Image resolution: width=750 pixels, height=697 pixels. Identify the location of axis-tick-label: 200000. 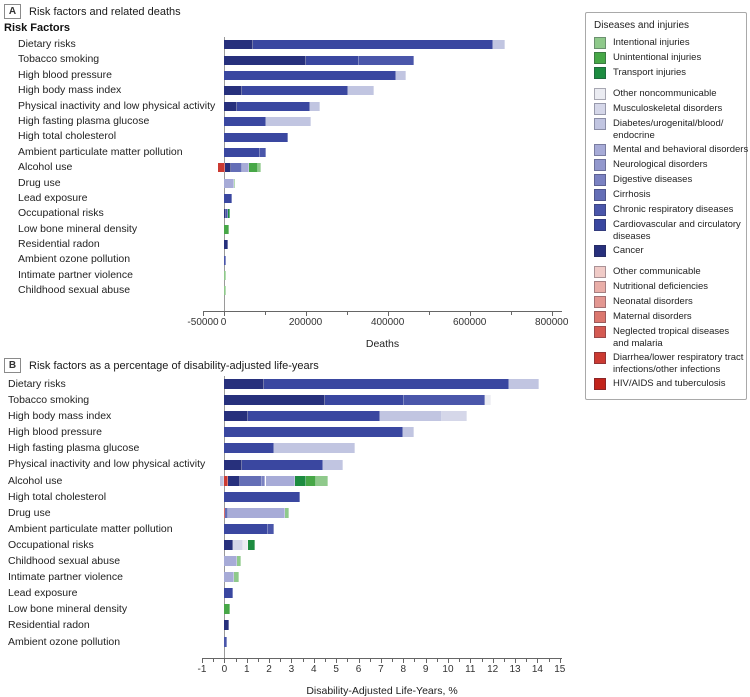
(305, 322).